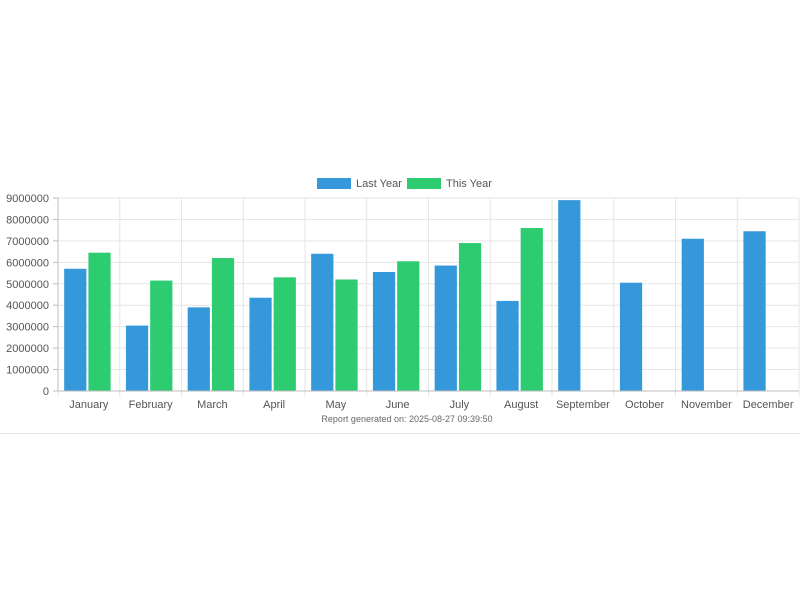  What do you see at coordinates (754, 311) in the screenshot?
I see `bar-last-year-december` at bounding box center [754, 311].